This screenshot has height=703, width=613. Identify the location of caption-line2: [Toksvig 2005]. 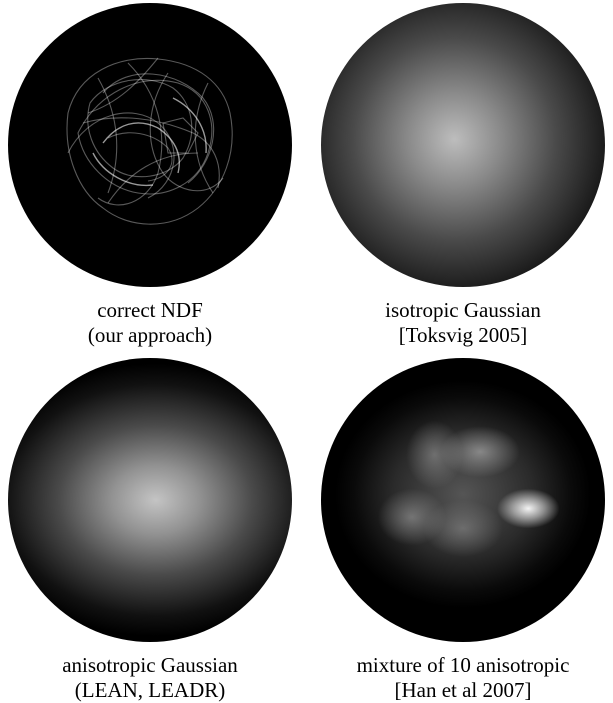
(463, 335).